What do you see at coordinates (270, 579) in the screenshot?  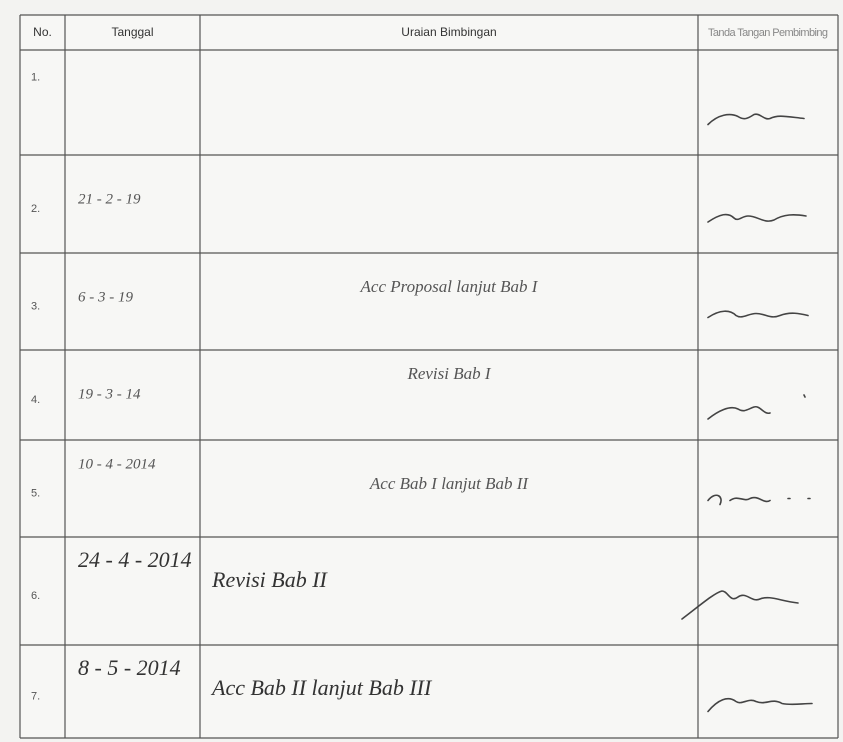 I see `handwritten-description: Revisi Bab II` at bounding box center [270, 579].